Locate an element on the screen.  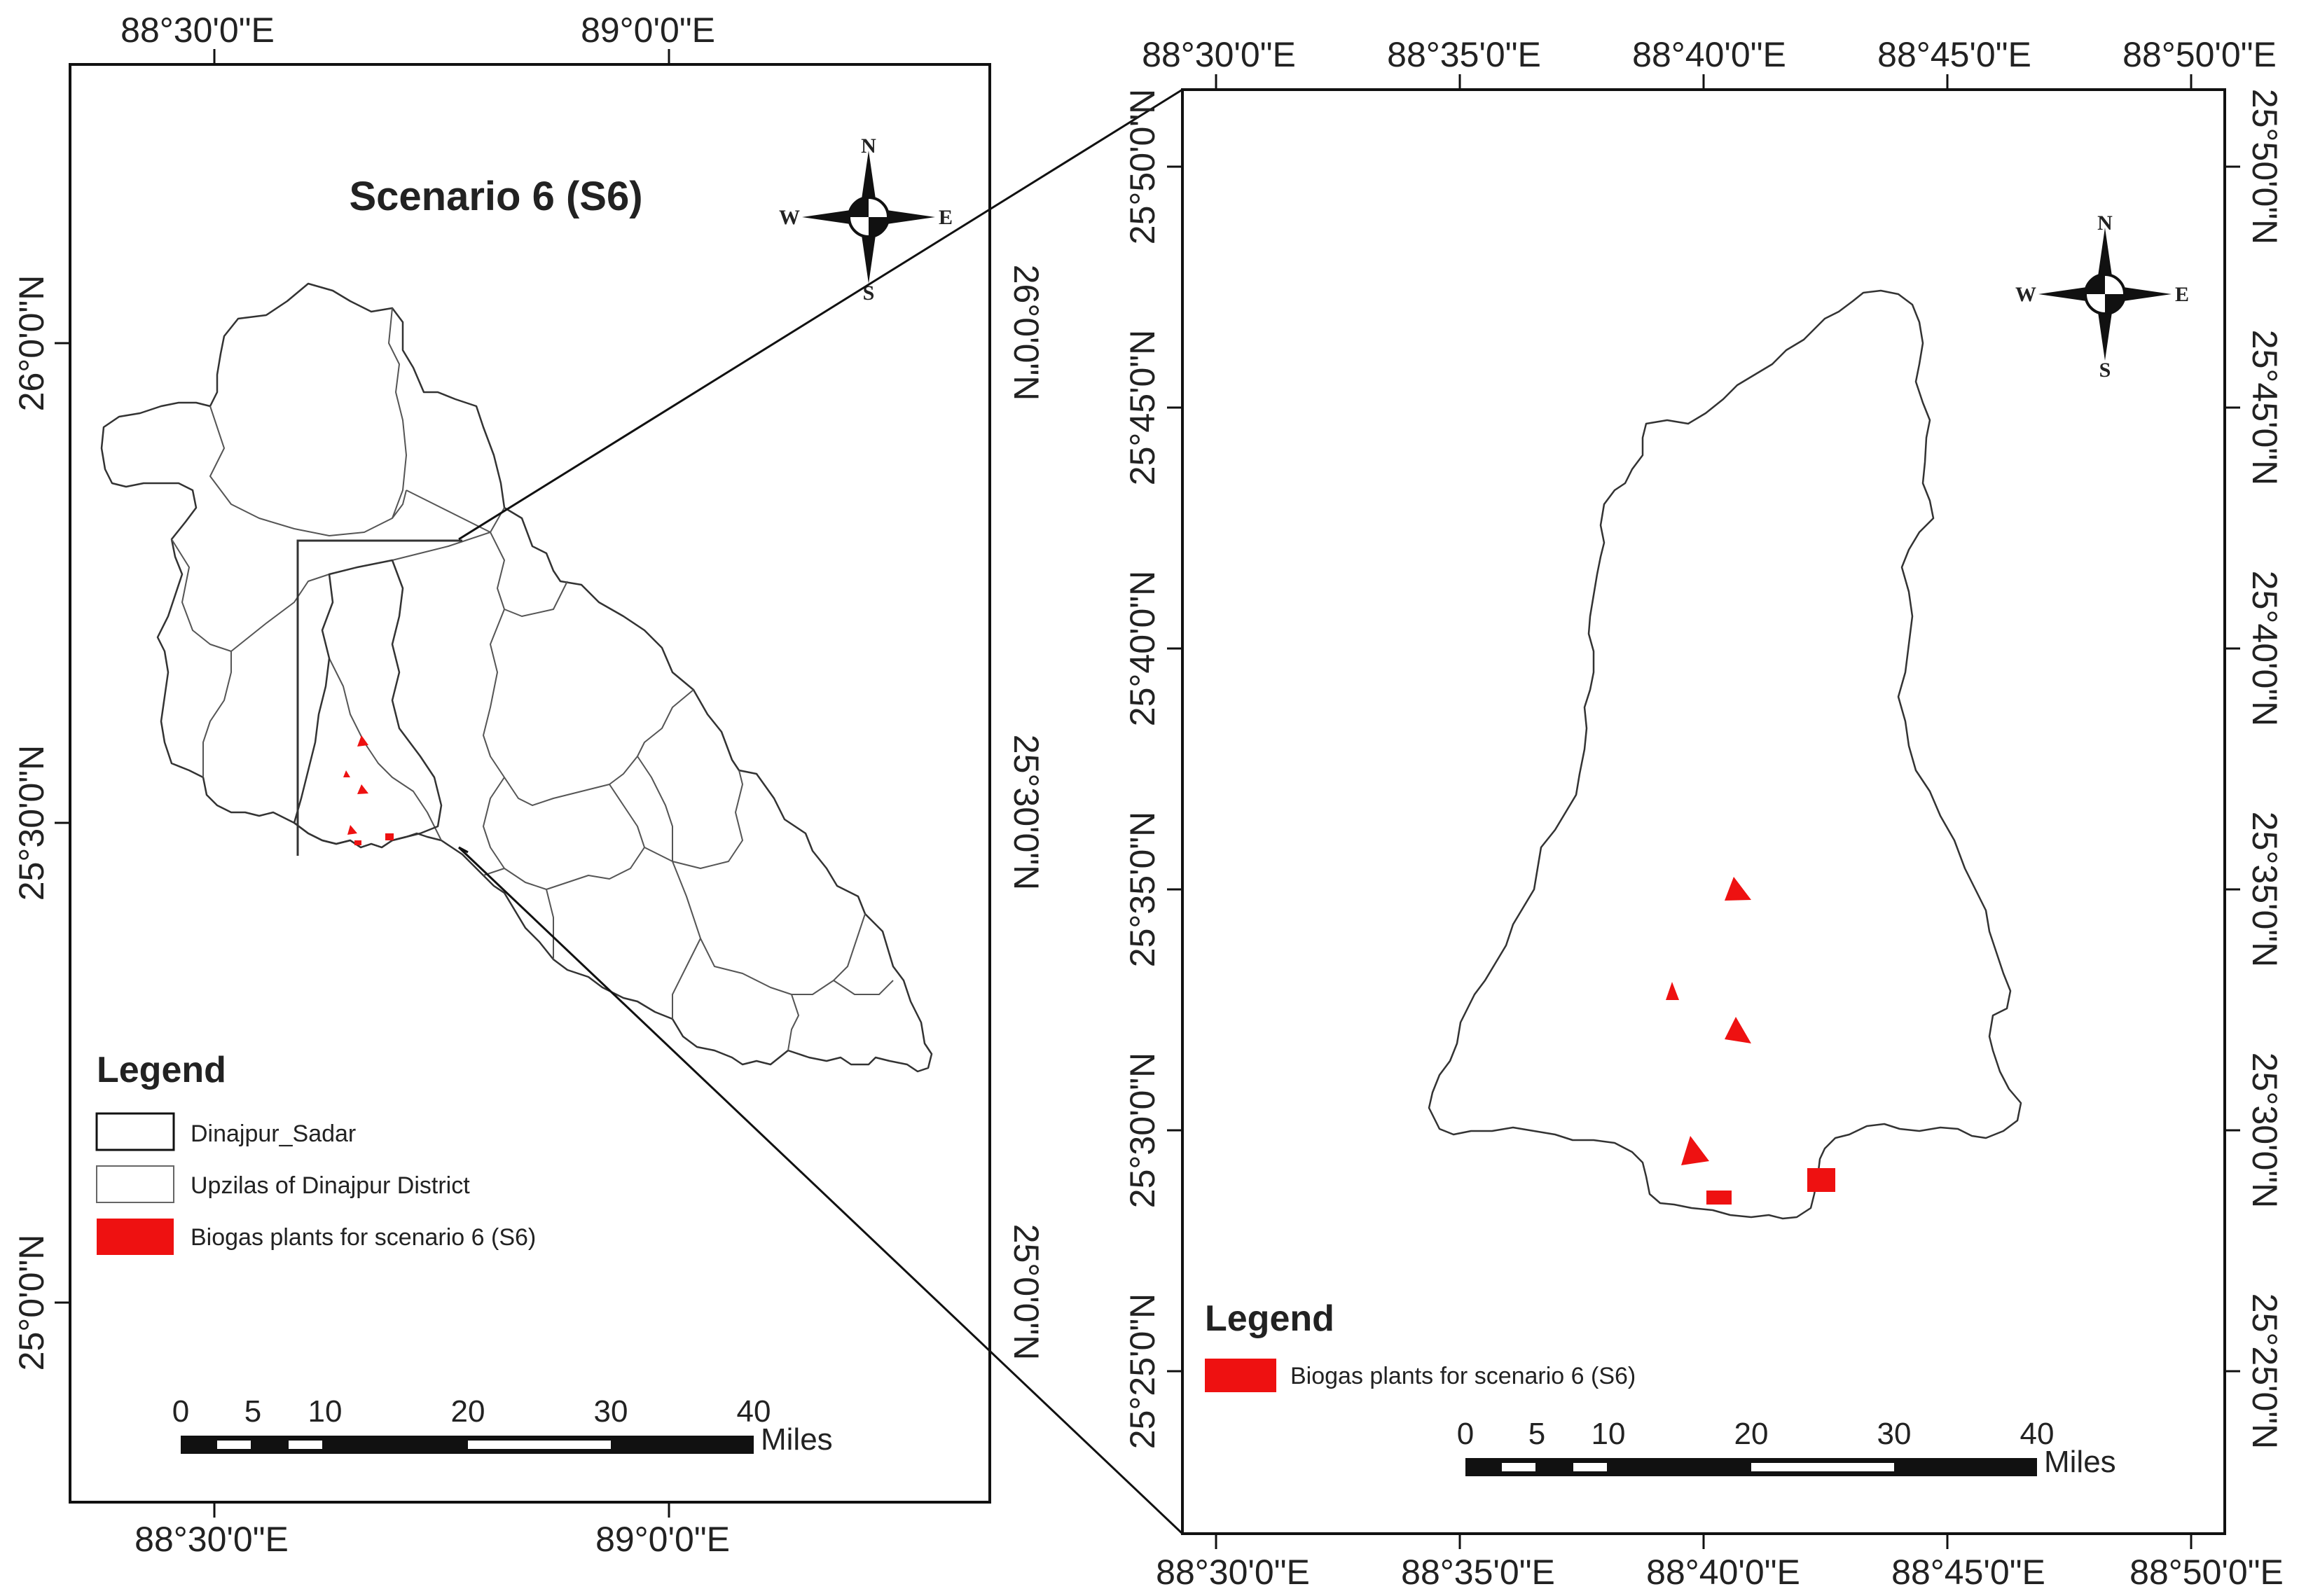
left-scale-bar: 0 5 10 20 30 40 Miles is located at coordinates (502, 1425).